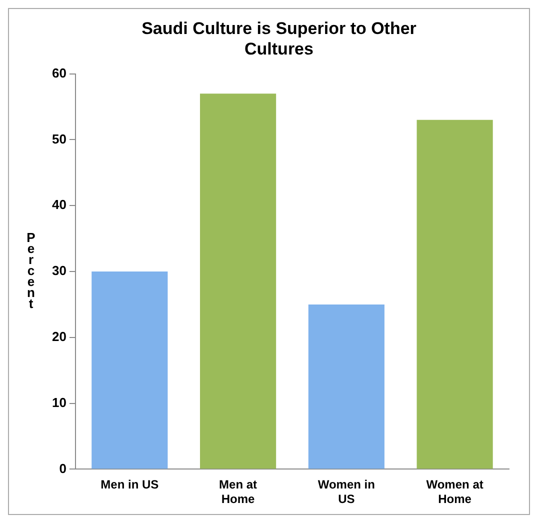 The width and height of the screenshot is (542, 527). I want to click on y-tick-label: 10, so click(59, 402).